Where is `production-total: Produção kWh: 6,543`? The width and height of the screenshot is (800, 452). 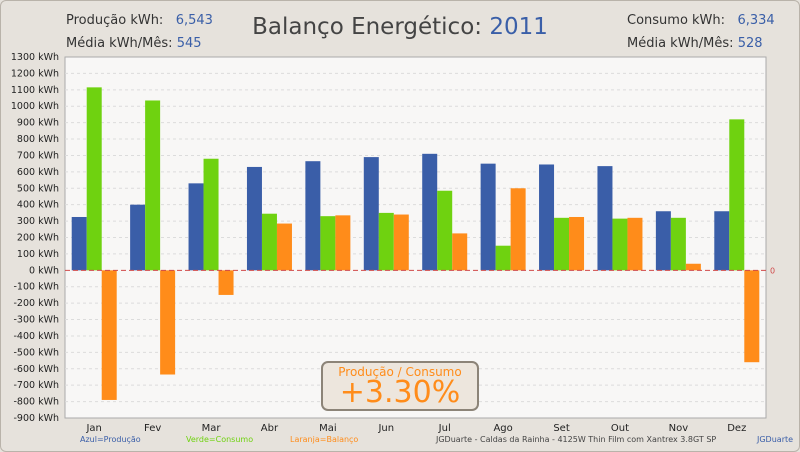 production-total: Produção kWh: 6,543 is located at coordinates (139, 20).